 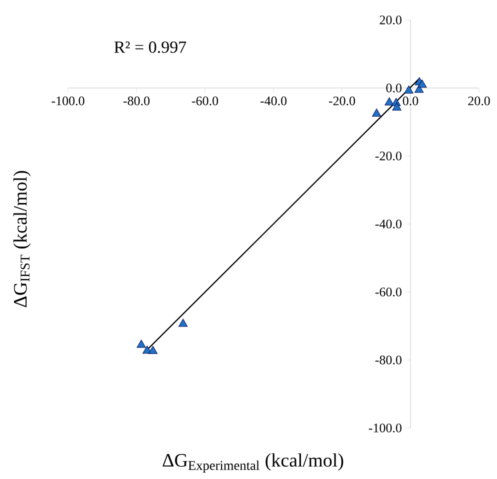 What do you see at coordinates (479, 101) in the screenshot?
I see `x-tick-label: 20.0` at bounding box center [479, 101].